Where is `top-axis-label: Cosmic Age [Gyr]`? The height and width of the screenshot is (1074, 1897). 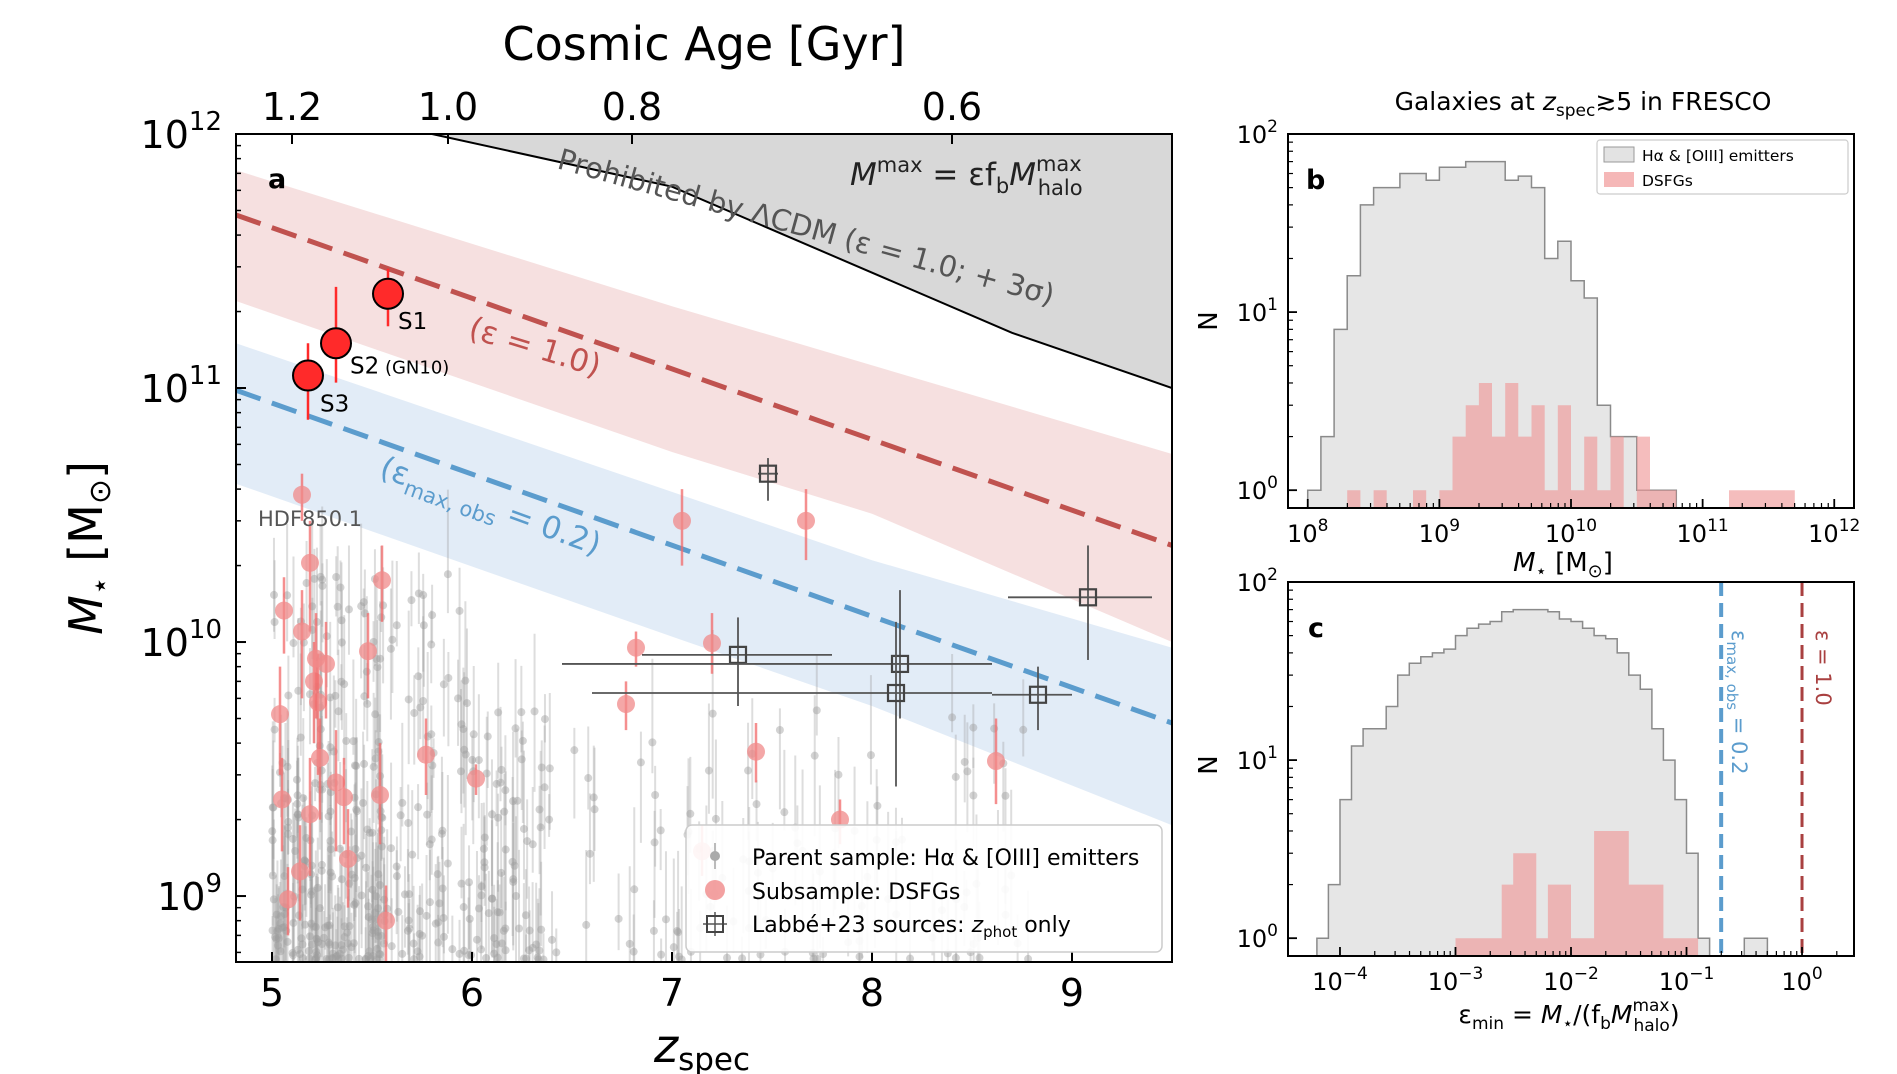 top-axis-label: Cosmic Age [Gyr] is located at coordinates (704, 44).